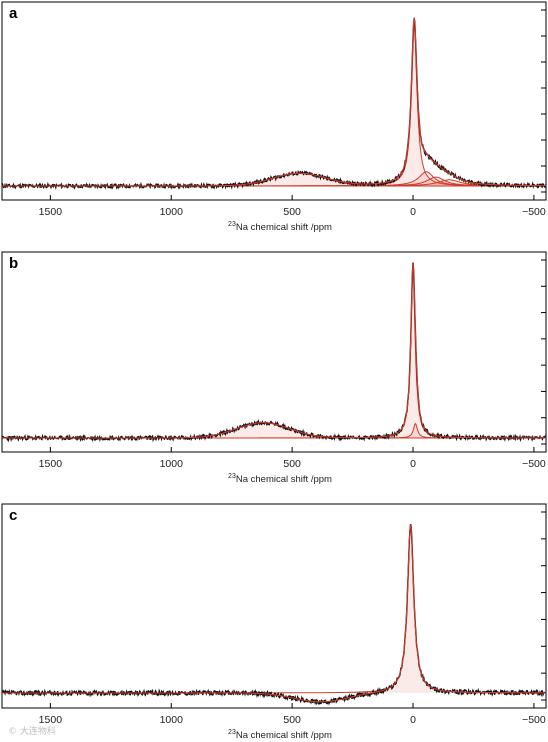  What do you see at coordinates (13, 515) in the screenshot?
I see `panel-letter: c` at bounding box center [13, 515].